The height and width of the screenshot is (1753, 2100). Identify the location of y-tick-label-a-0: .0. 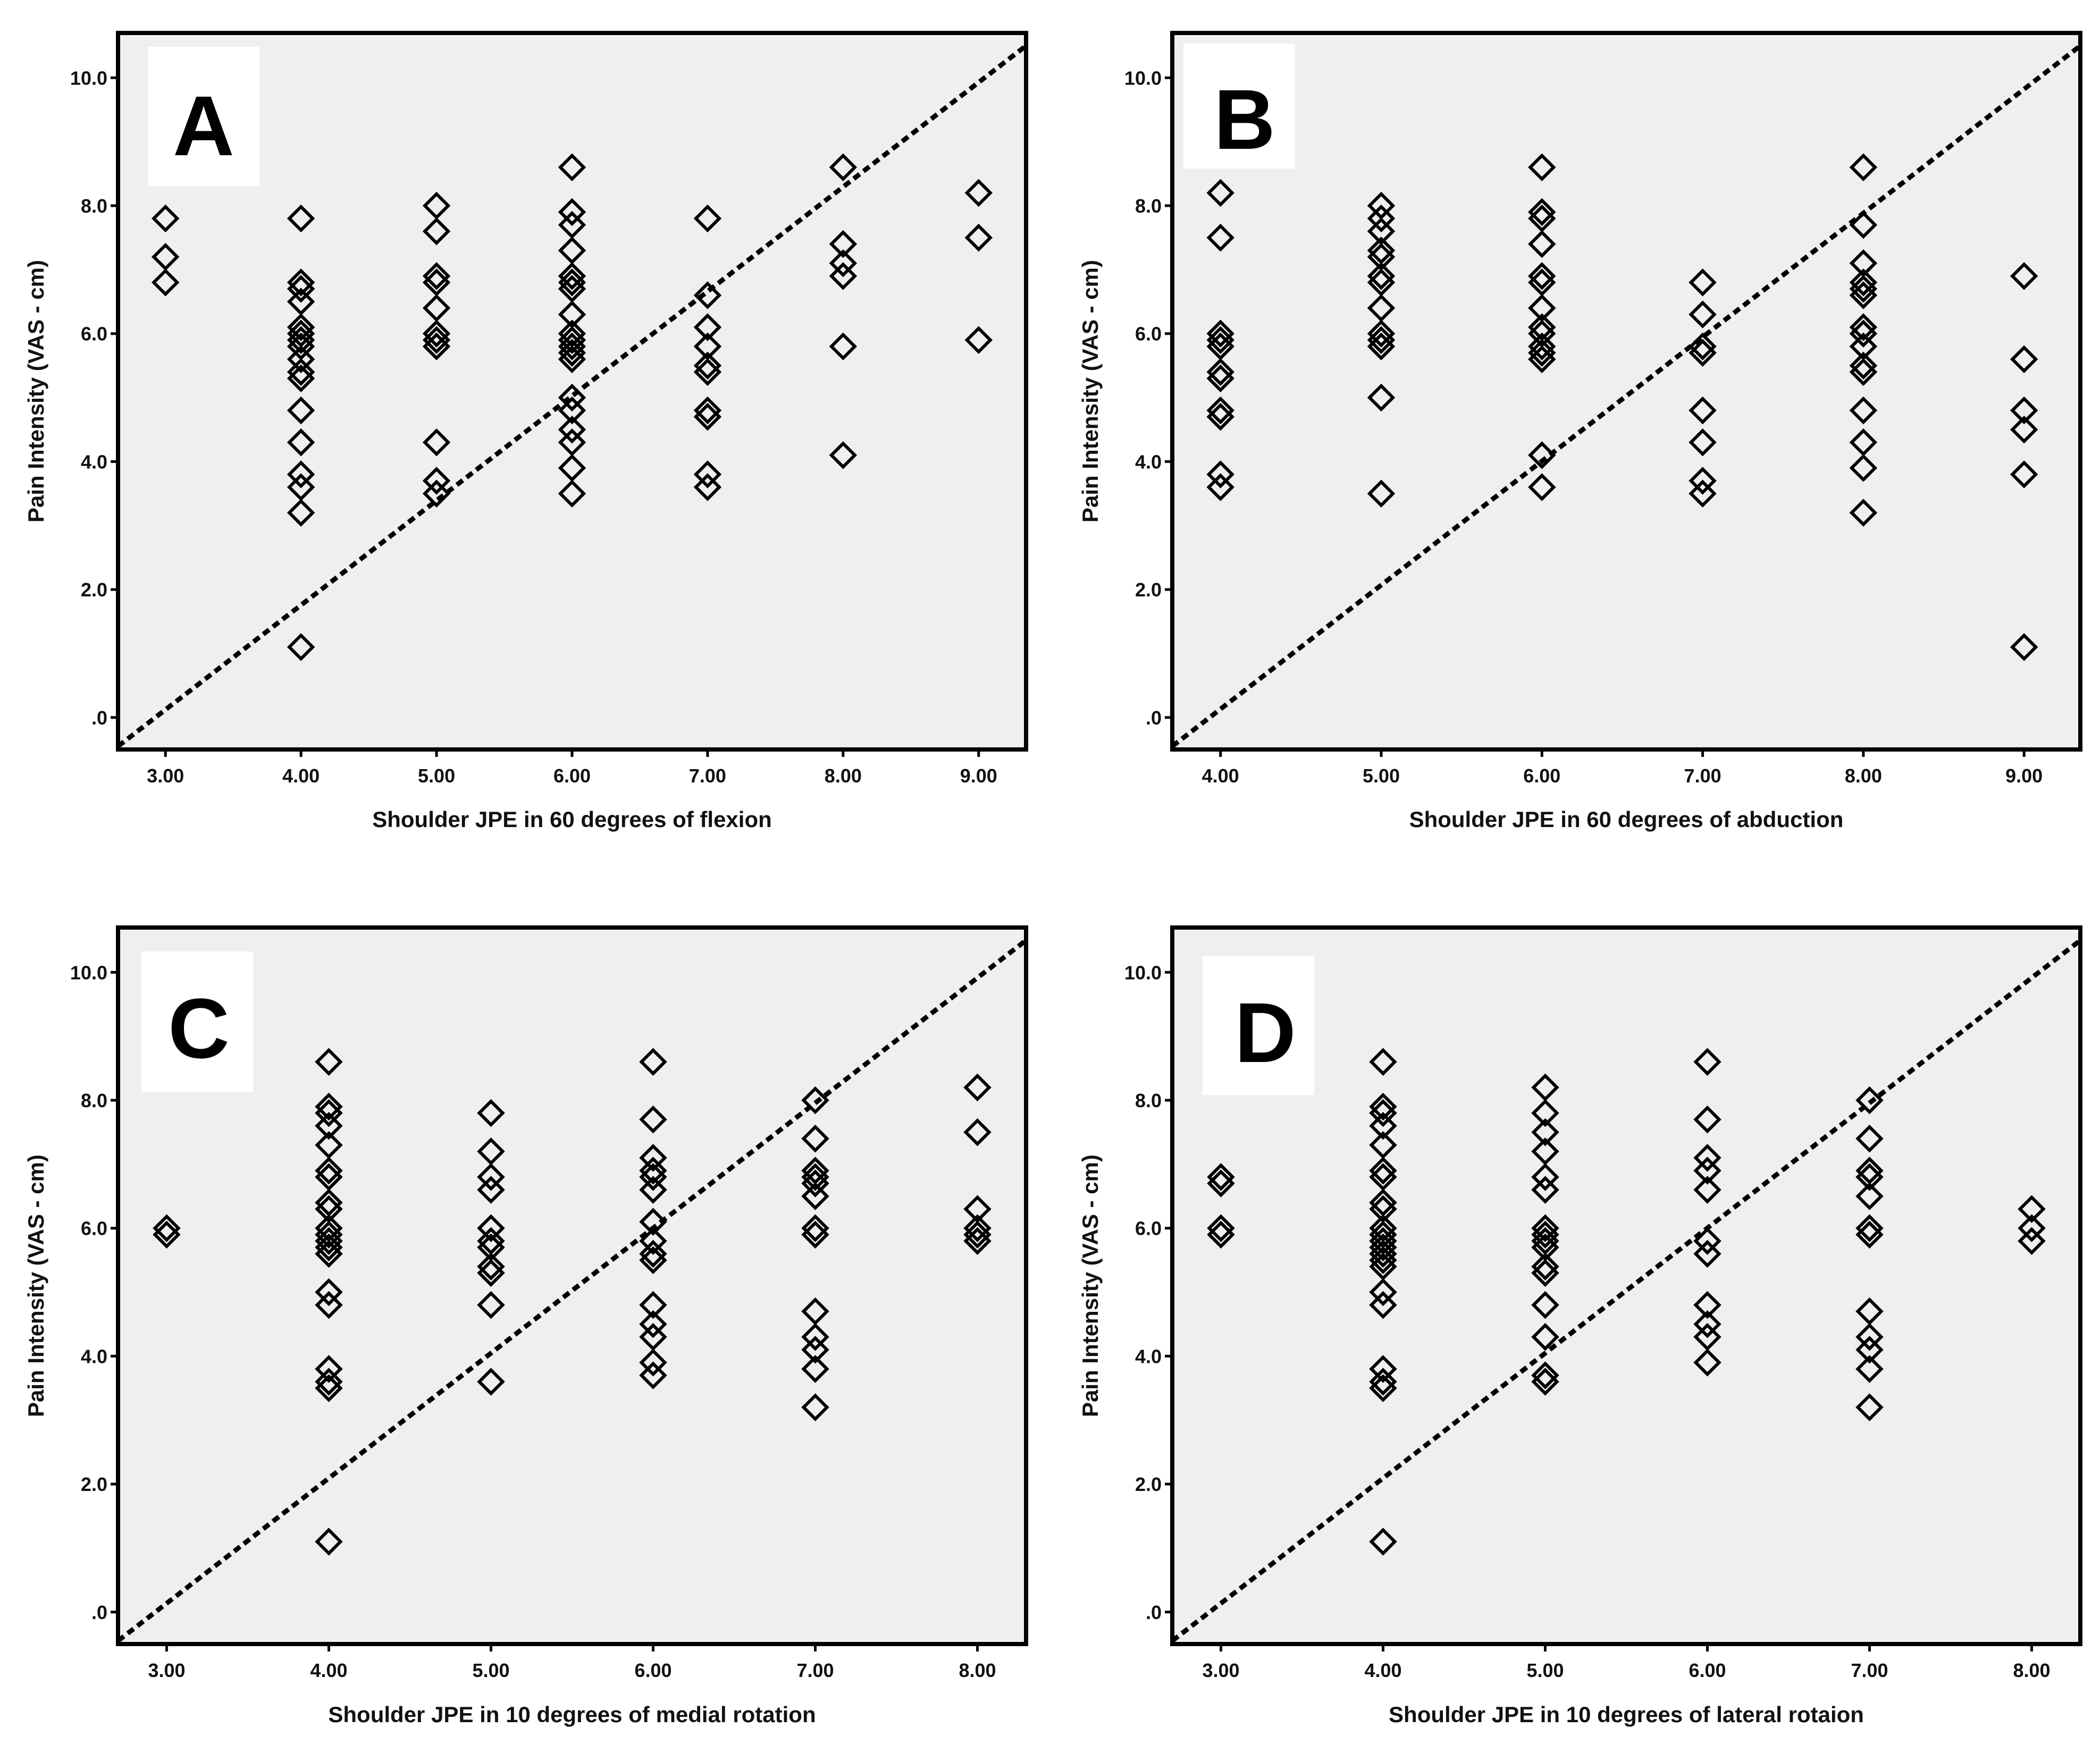
(99, 718).